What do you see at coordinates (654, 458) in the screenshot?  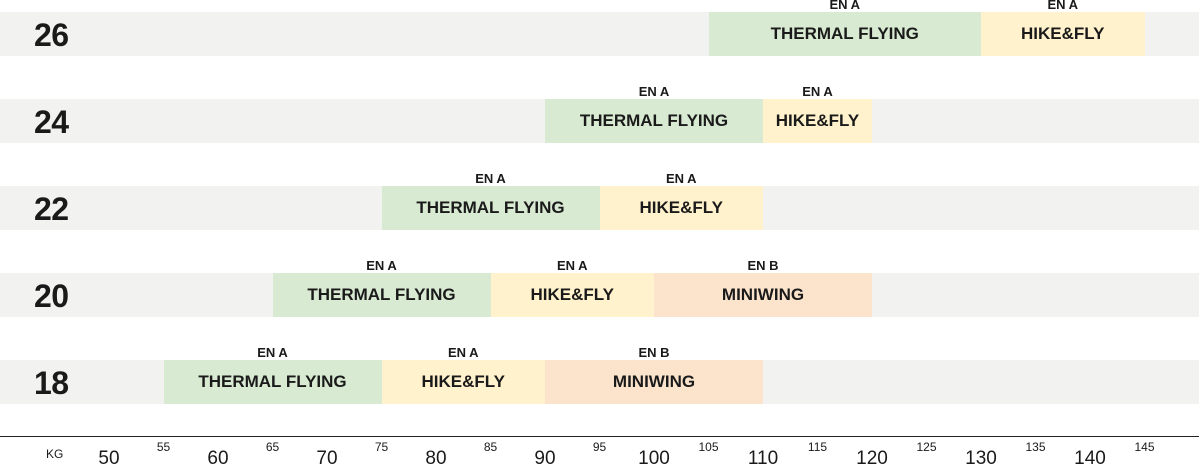 I see `x-tick-label: 100` at bounding box center [654, 458].